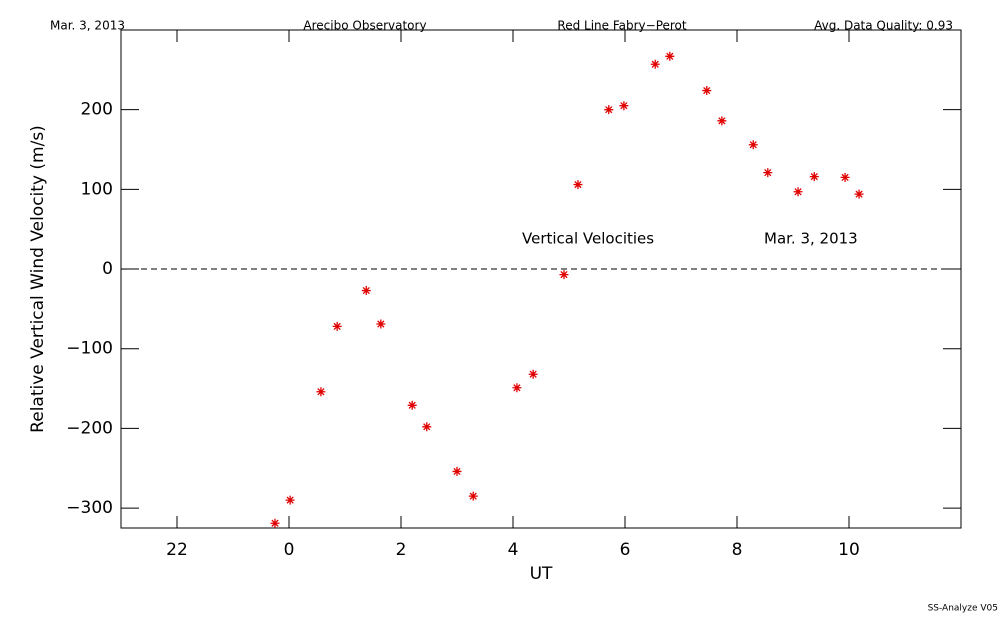 The height and width of the screenshot is (625, 1000). Describe the element at coordinates (811, 239) in the screenshot. I see `annotation: Mar. 3, 2013` at that location.